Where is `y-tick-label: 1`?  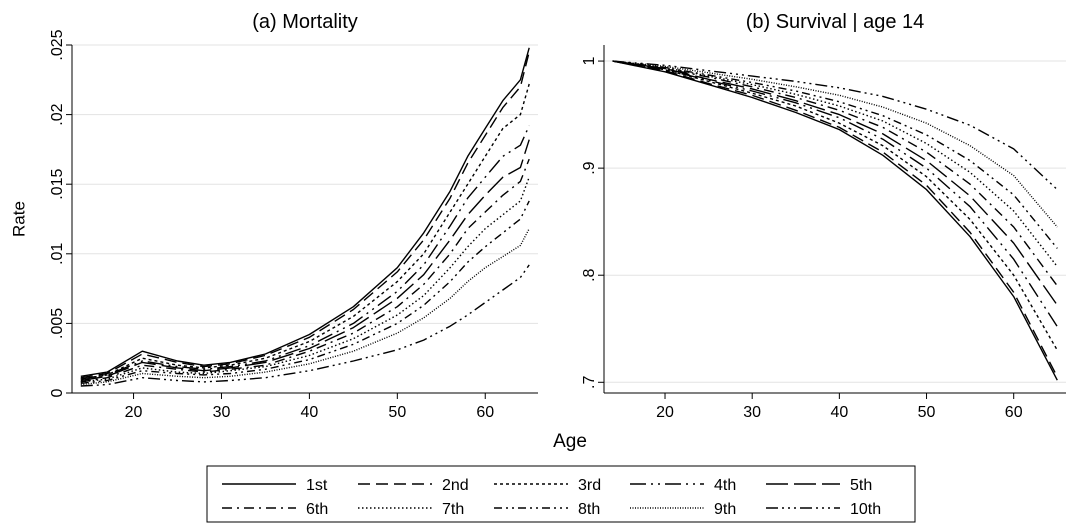 y-tick-label: 1 is located at coordinates (589, 61).